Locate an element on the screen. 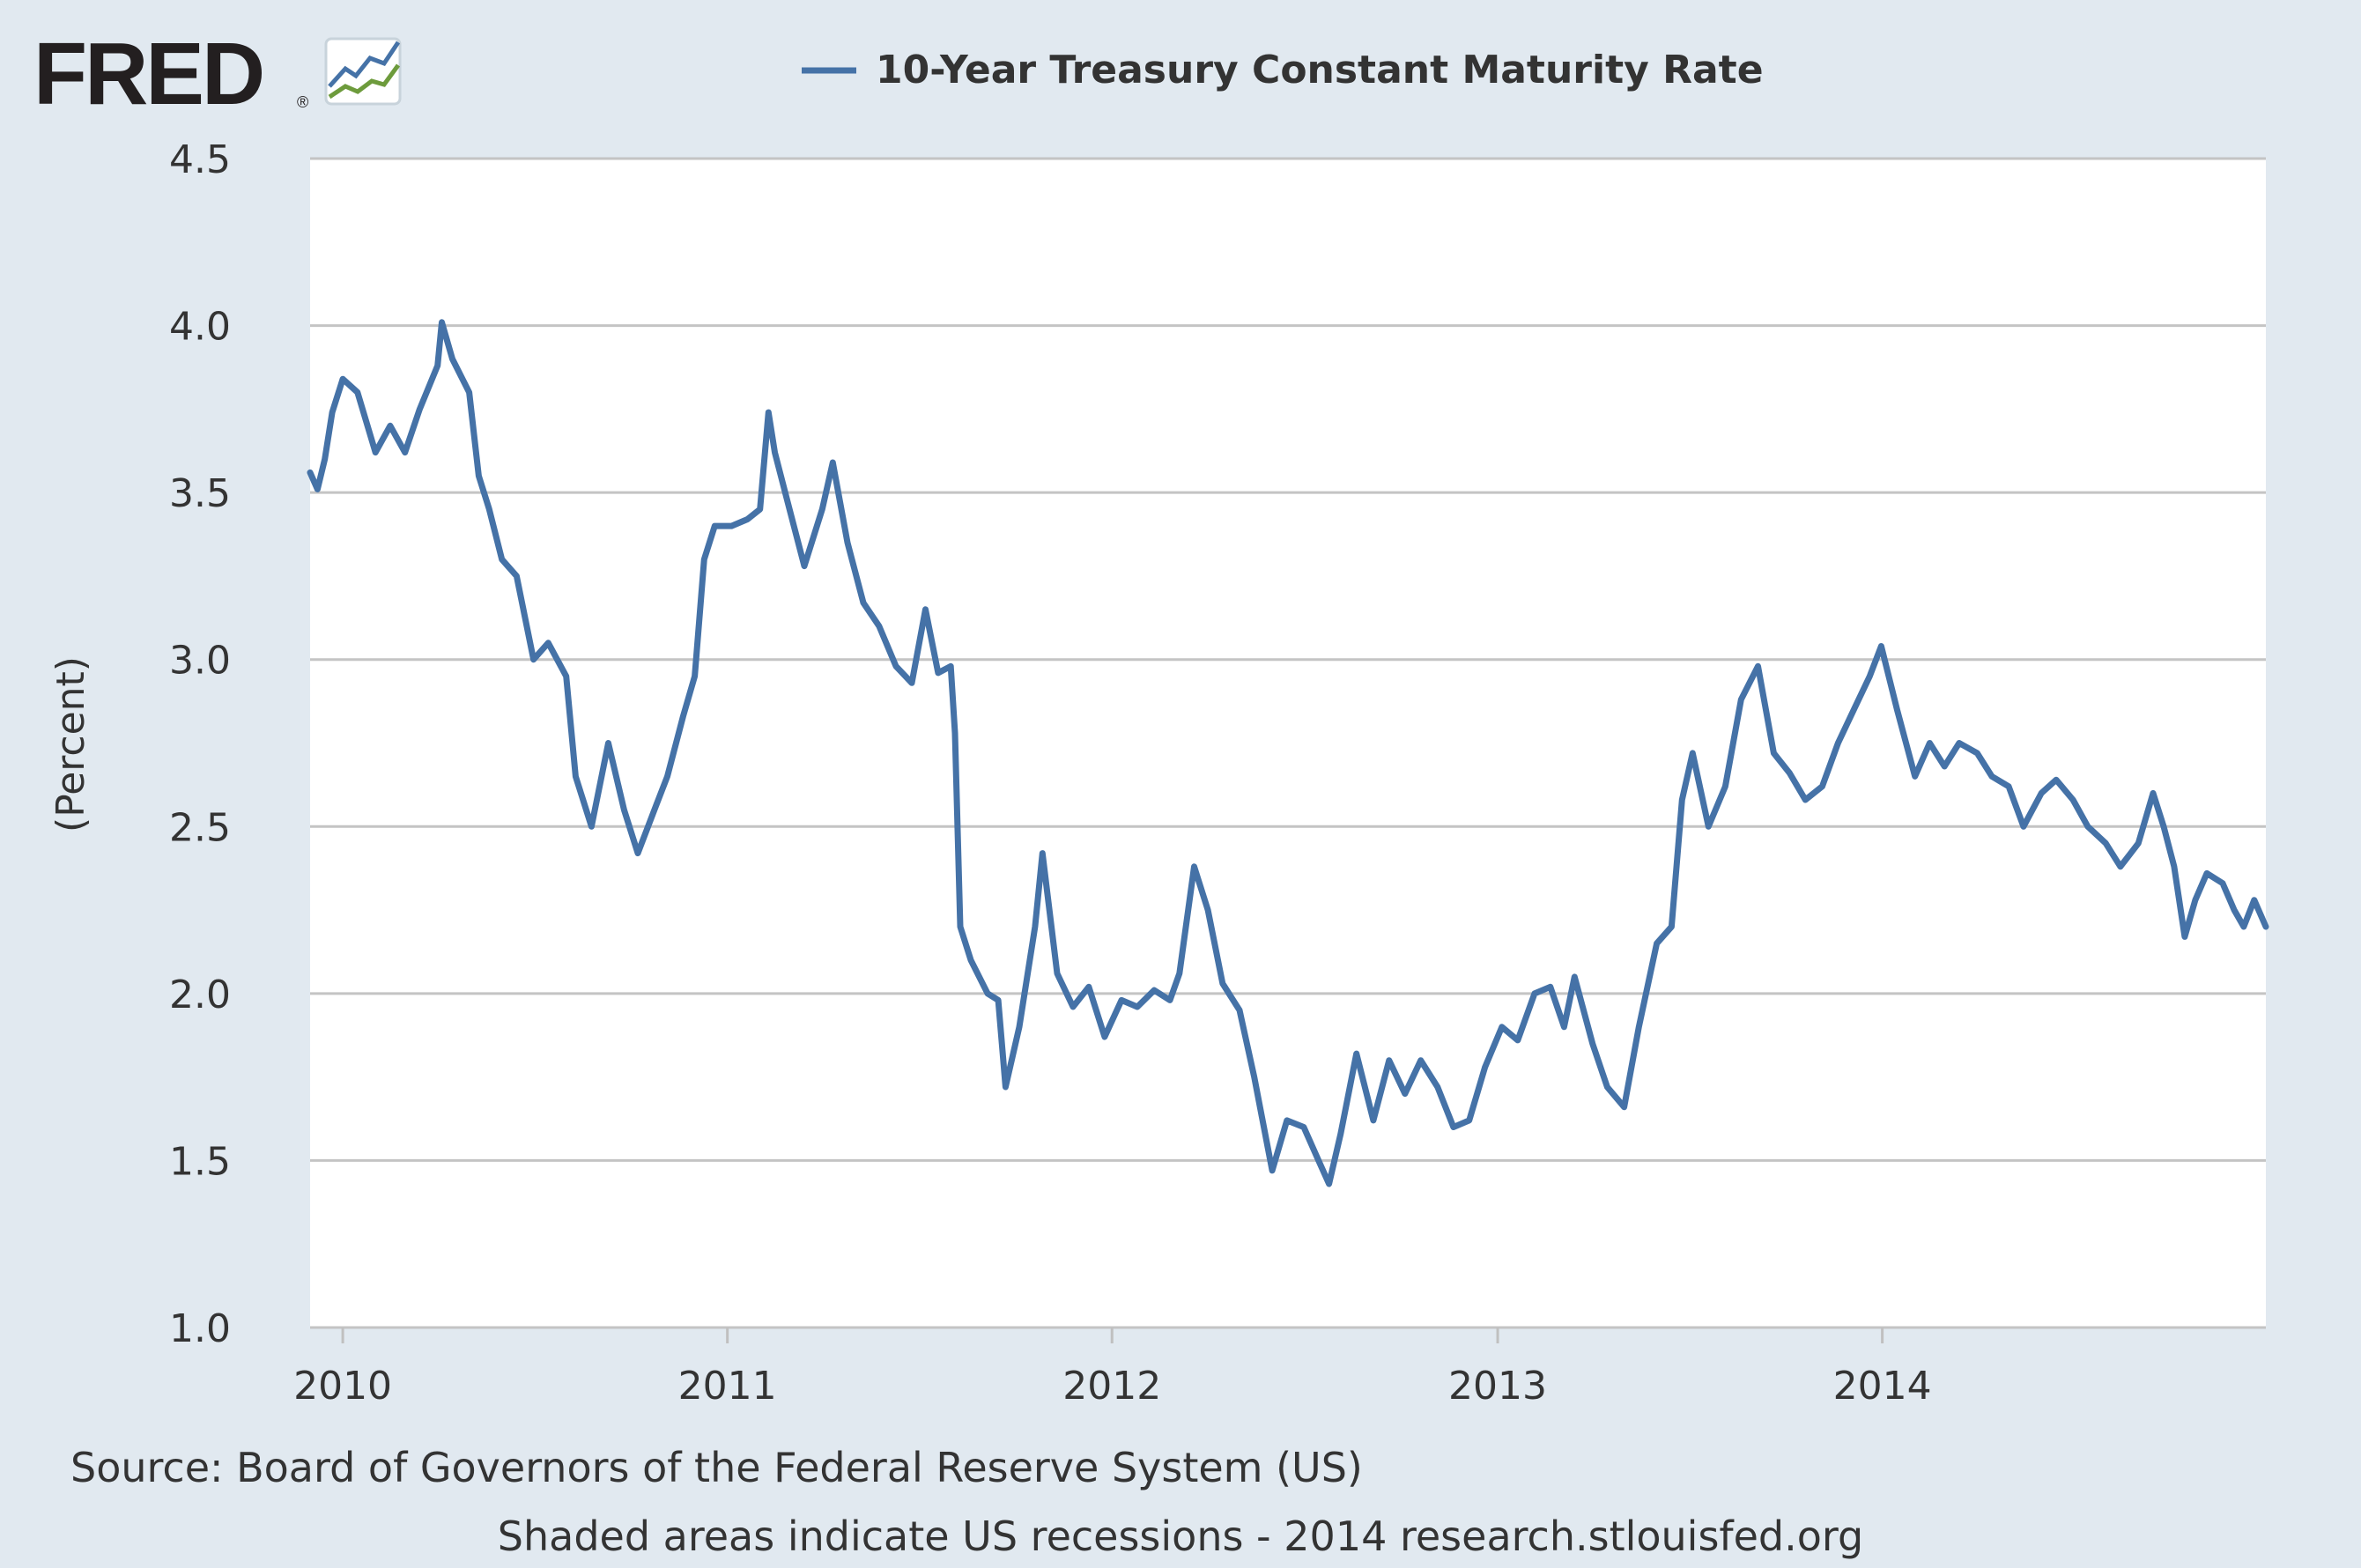 The height and width of the screenshot is (1568, 2361). logo-graph-icon is located at coordinates (363, 71).